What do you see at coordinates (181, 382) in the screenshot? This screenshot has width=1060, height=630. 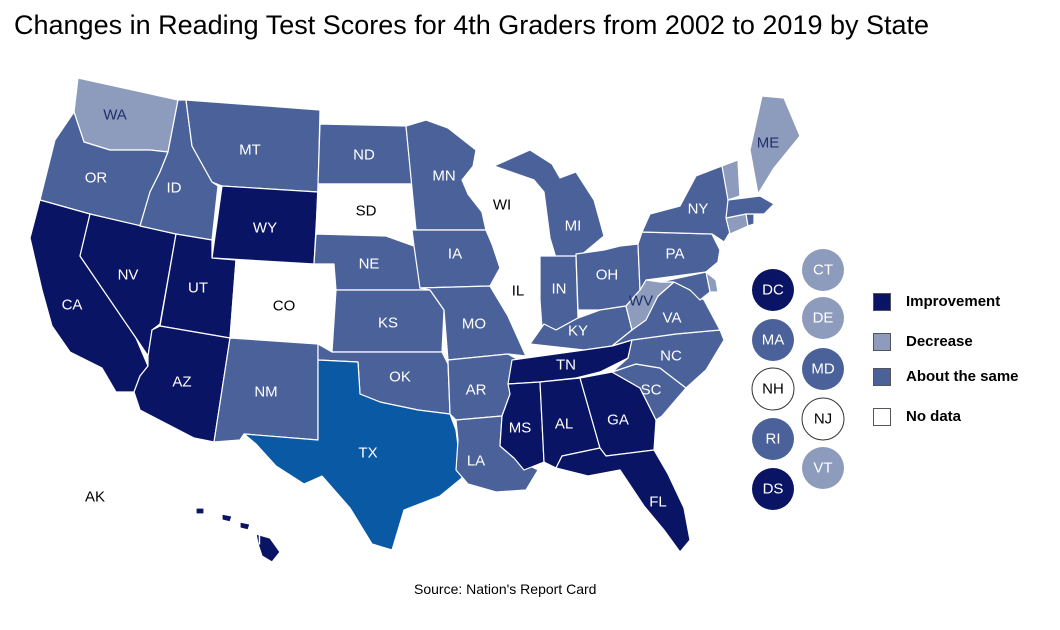 I see `state-label-az: AZ` at bounding box center [181, 382].